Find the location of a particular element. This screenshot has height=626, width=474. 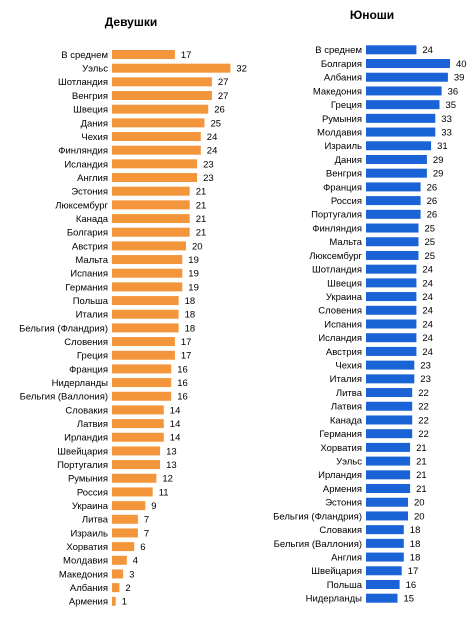

boys-category-label: Германия is located at coordinates (340, 434).